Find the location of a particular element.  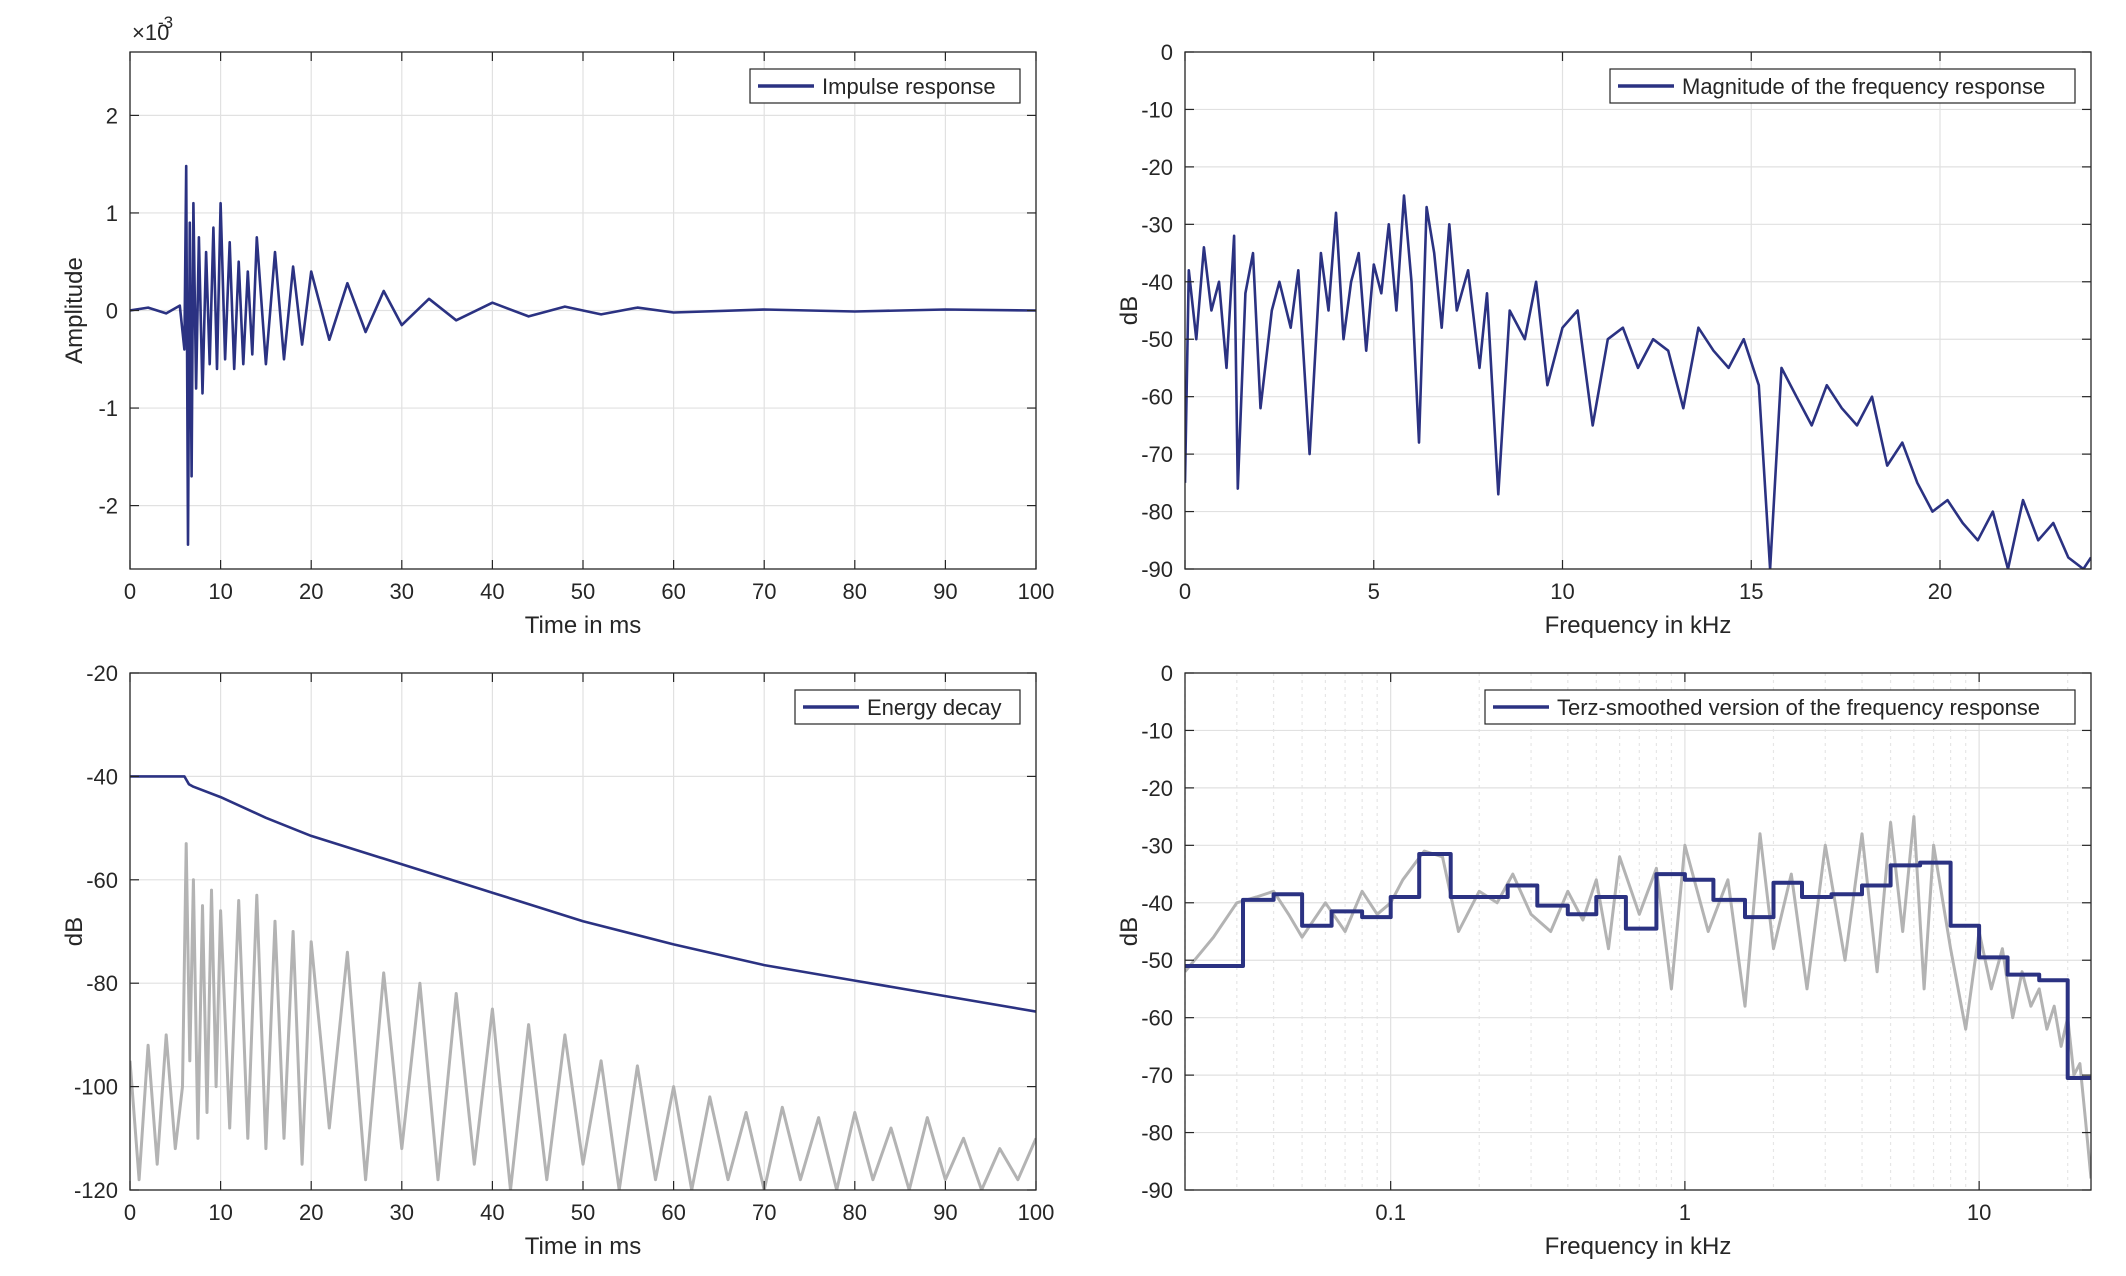

series-line-magnitude-of-the-frequency-response is located at coordinates (1638, 381).